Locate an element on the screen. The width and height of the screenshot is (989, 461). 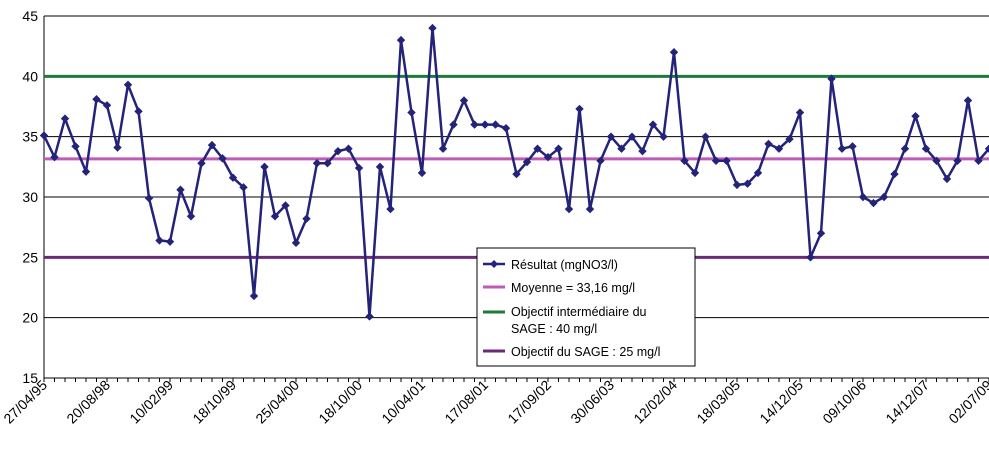
legend-label-objective-40-line: SAGE : 40 mg/l is located at coordinates (554, 329).